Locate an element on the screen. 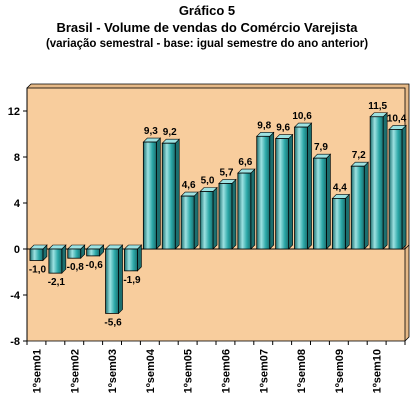  data-label: 6,6 is located at coordinates (245, 162).